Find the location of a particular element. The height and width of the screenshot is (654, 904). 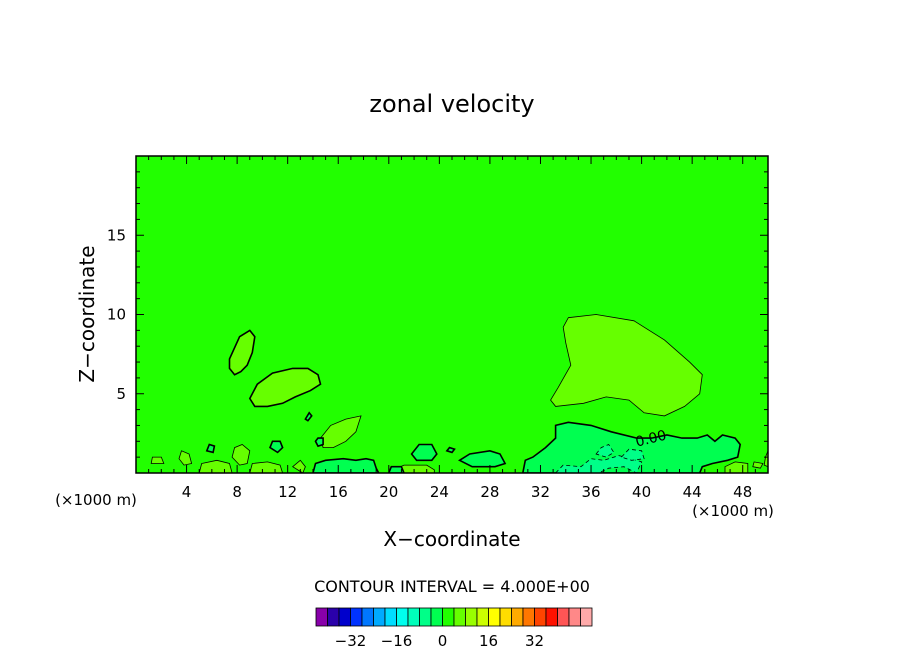

colorbar-labels: −32 −16 0 16 32 is located at coordinates (439, 641).